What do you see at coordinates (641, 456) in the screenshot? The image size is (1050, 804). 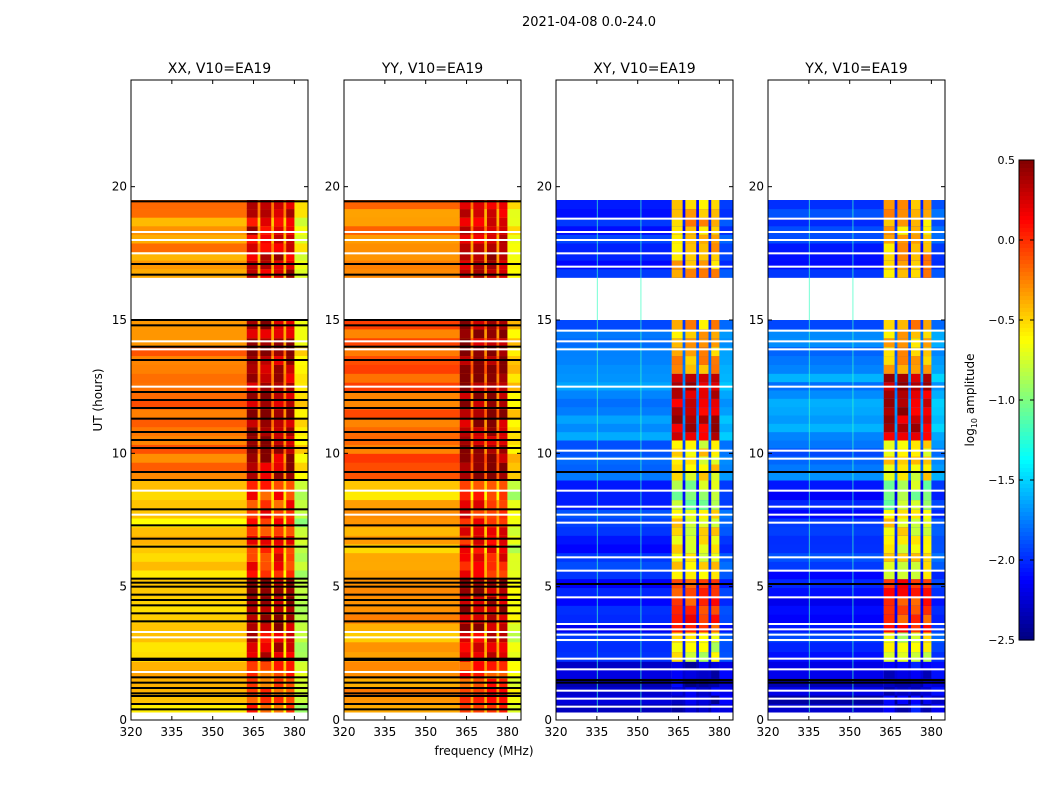 I see `rfi-channel-line` at bounding box center [641, 456].